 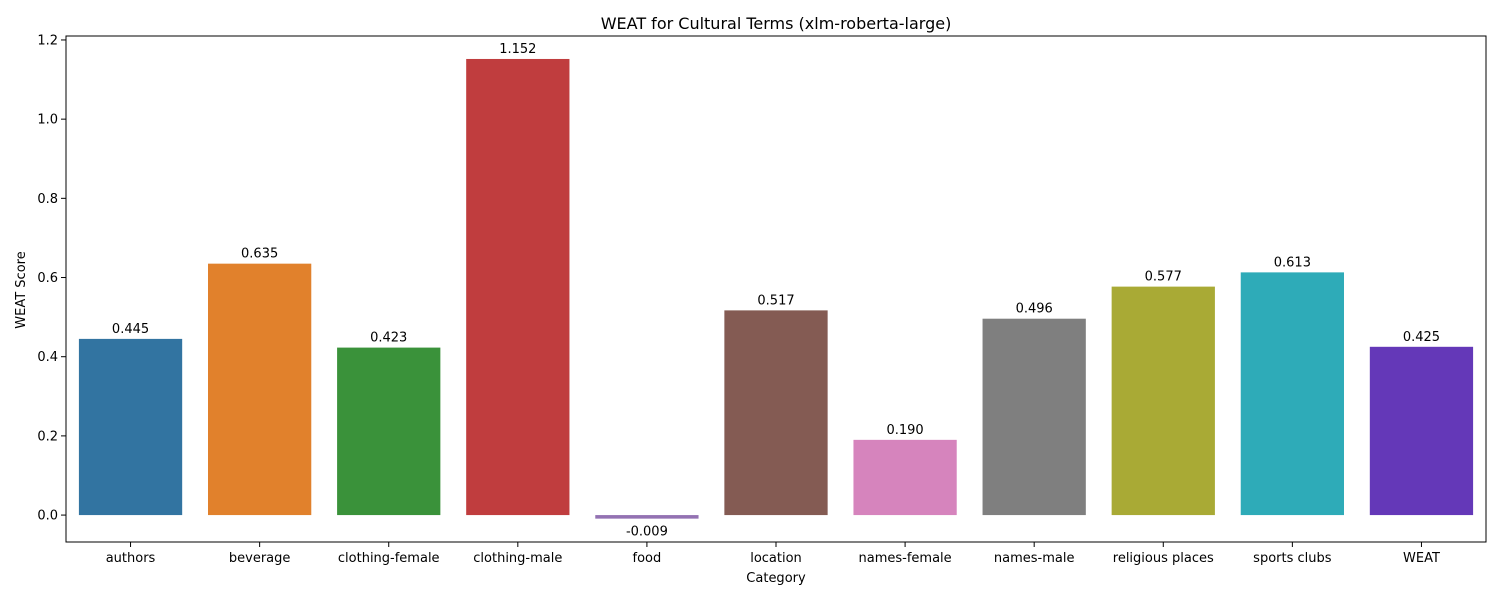 I want to click on bar-value-label: 0.496, so click(x=1034, y=309).